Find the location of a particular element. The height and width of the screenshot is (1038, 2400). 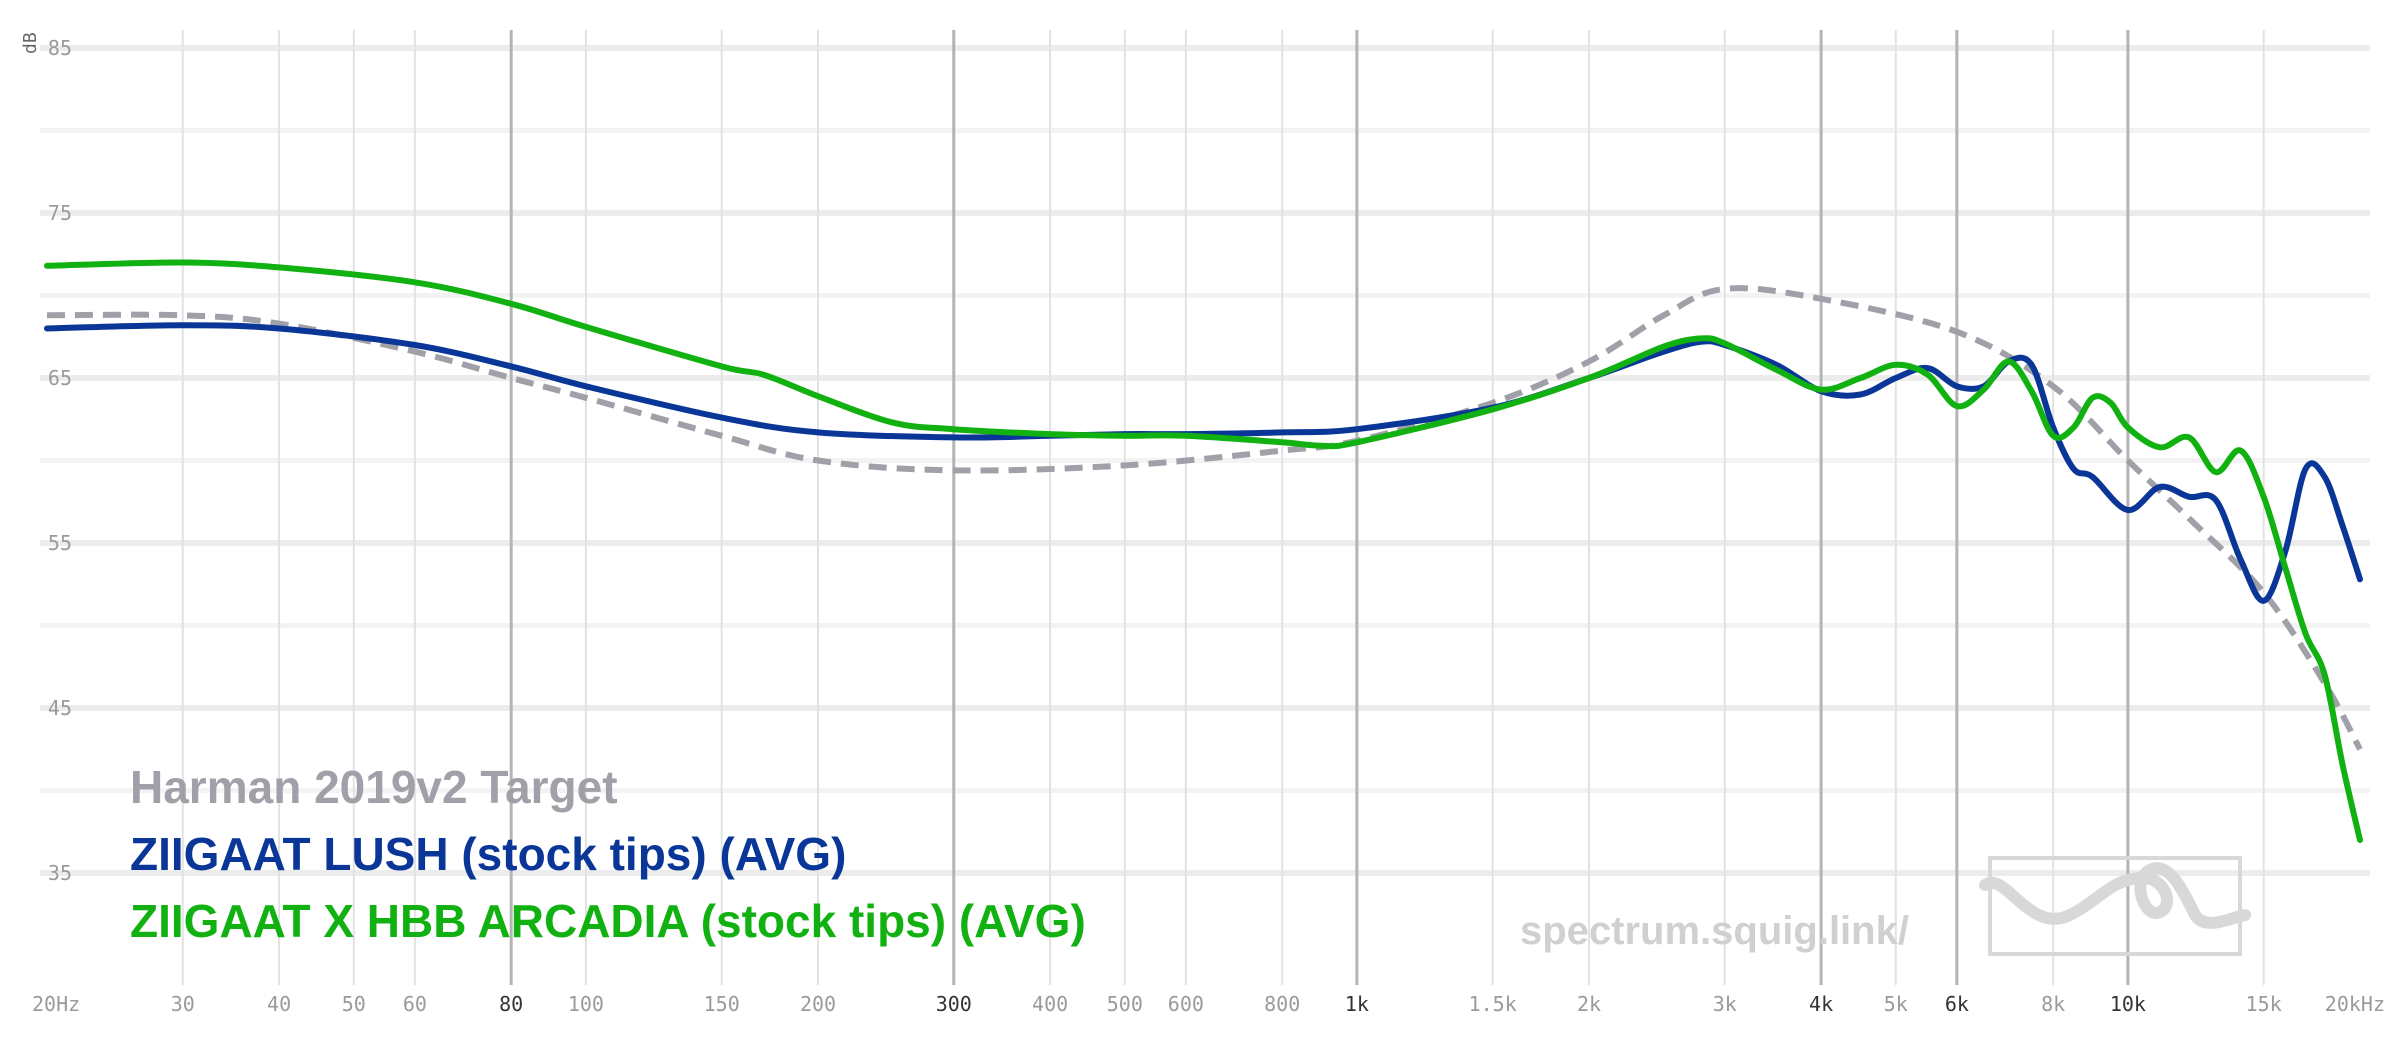

x-tick-label: 40 is located at coordinates (279, 1004).